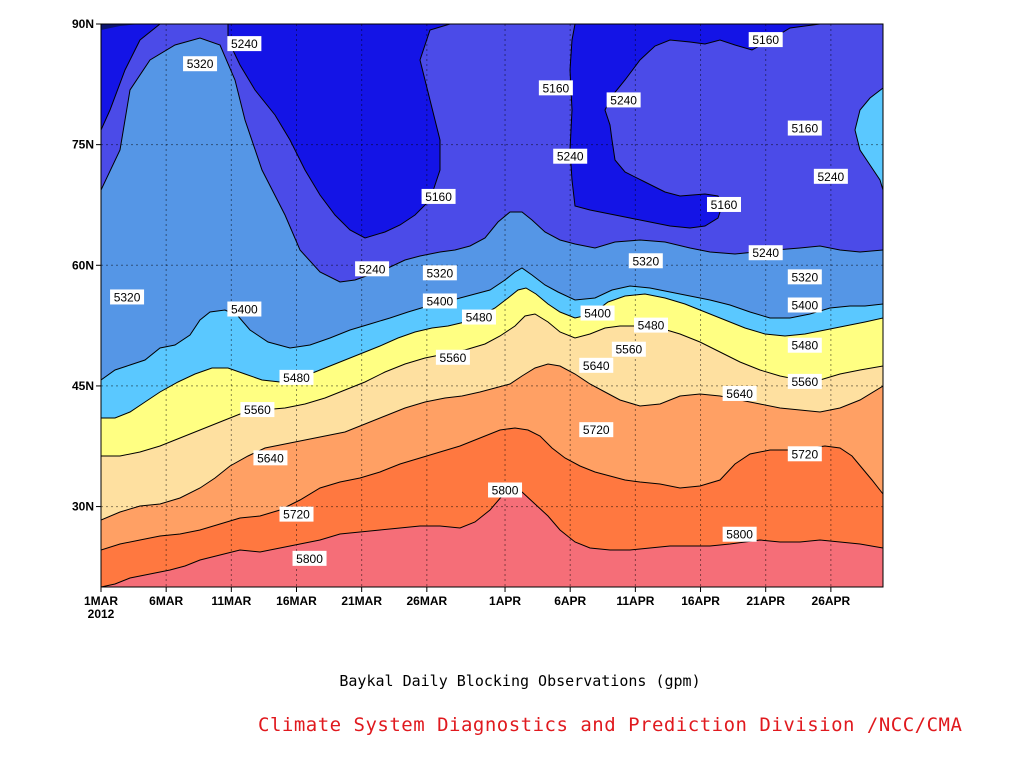 The width and height of the screenshot is (1024, 768). Describe the element at coordinates (83, 507) in the screenshot. I see `y-tick-label: 30N` at that location.